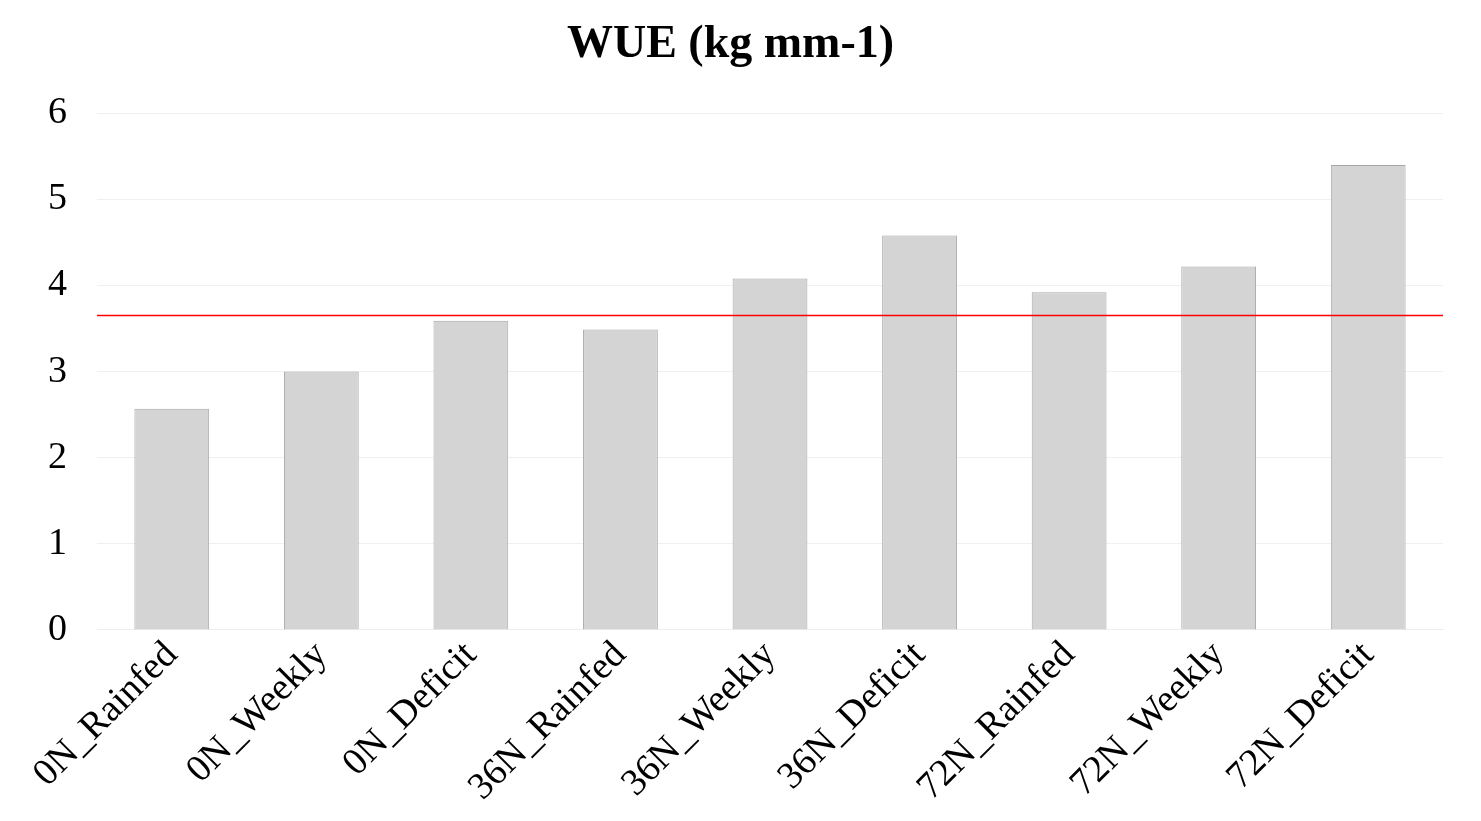 This screenshot has height=821, width=1481. I want to click on y-tick-label: 0, so click(57, 626).